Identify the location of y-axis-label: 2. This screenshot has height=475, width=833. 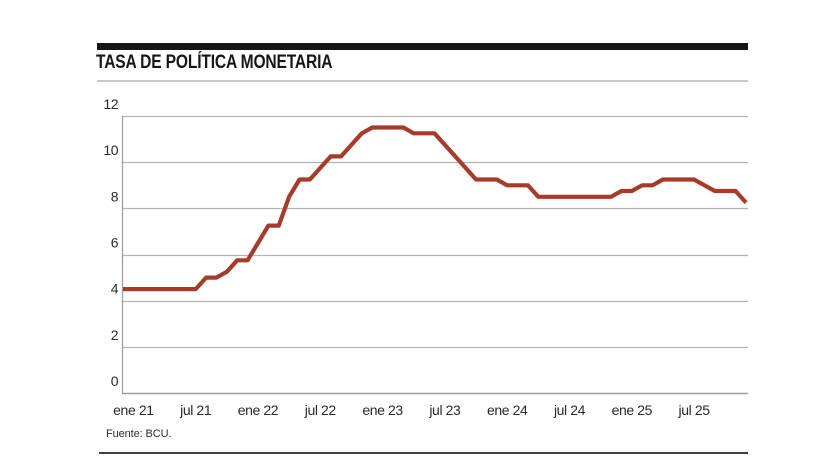
(115, 335).